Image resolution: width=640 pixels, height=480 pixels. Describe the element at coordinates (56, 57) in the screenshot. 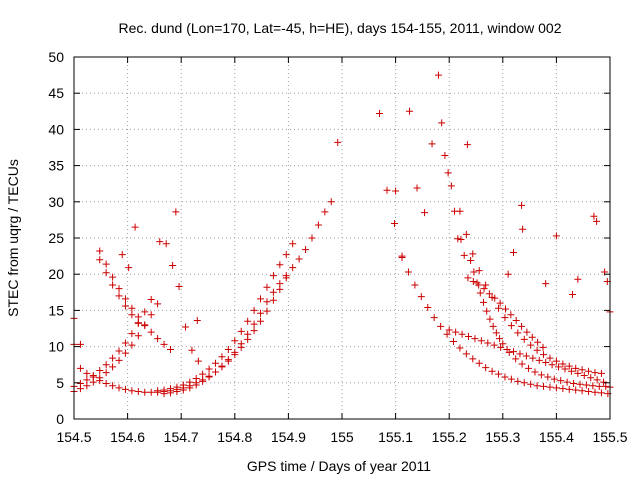

I see `y-tick-label: 50` at that location.